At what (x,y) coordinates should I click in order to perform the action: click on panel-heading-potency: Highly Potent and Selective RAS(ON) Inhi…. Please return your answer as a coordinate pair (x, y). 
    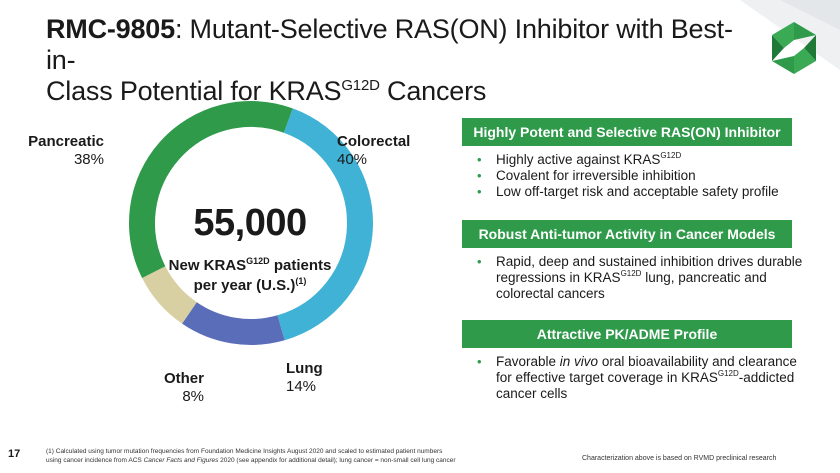
    Looking at the image, I should click on (627, 132).